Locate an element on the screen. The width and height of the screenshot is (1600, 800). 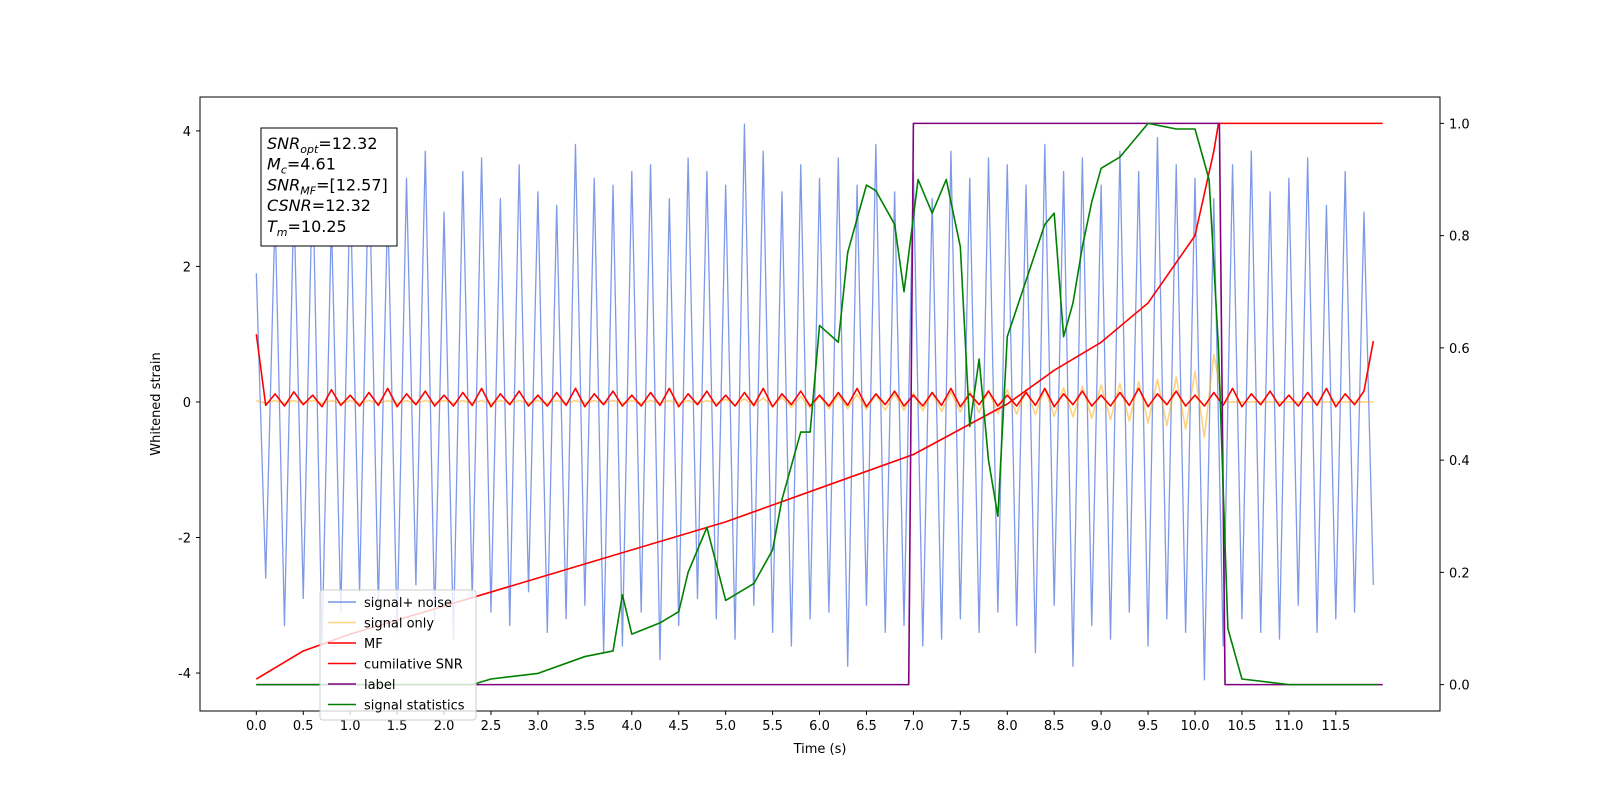
x-tick-label: 11.0 is located at coordinates (1288, 726).